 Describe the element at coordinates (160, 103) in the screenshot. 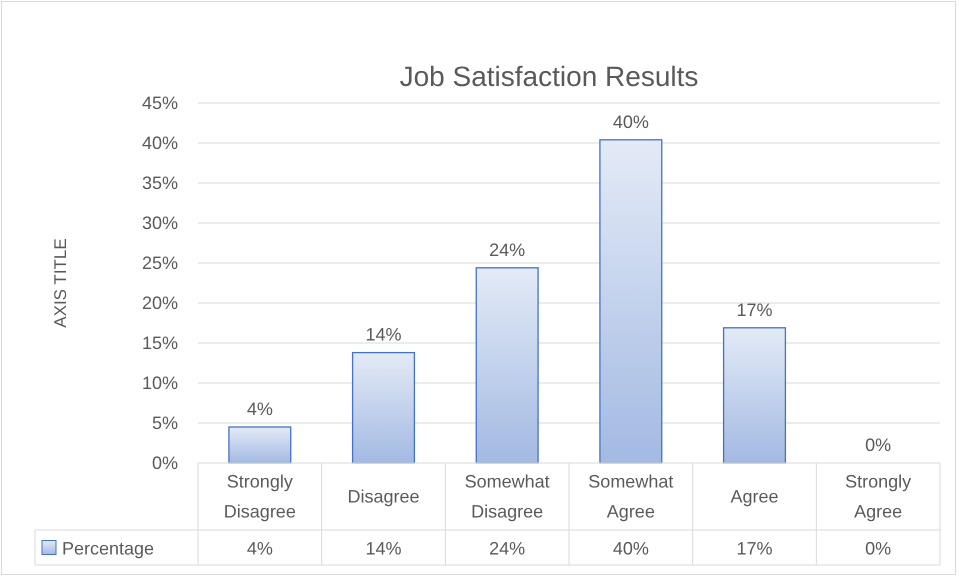

I see `y-tick-label: 45%` at that location.